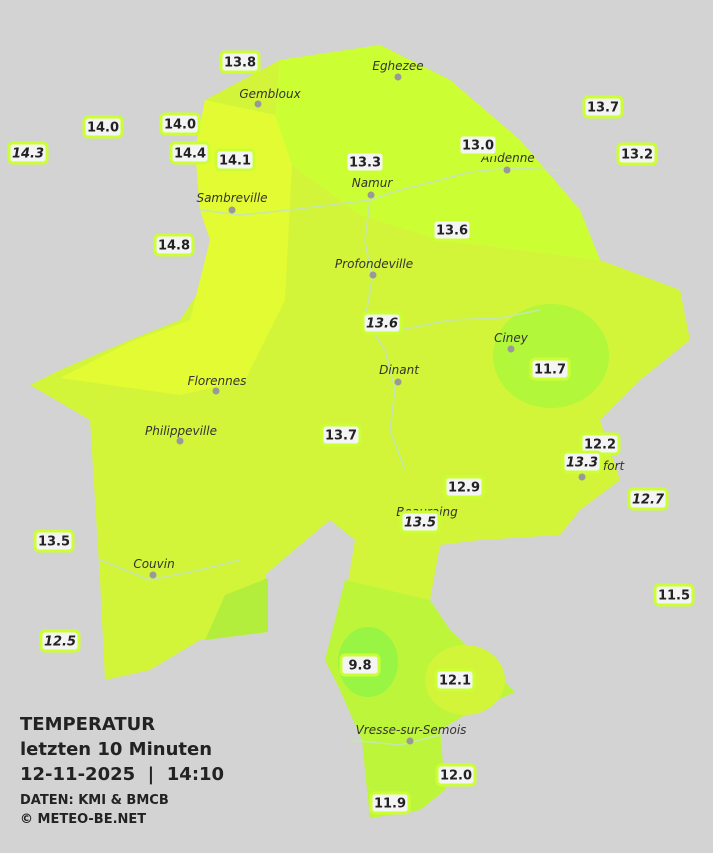 This screenshot has width=713, height=853. Describe the element at coordinates (153, 564) in the screenshot. I see `town-label: Couvin` at that location.